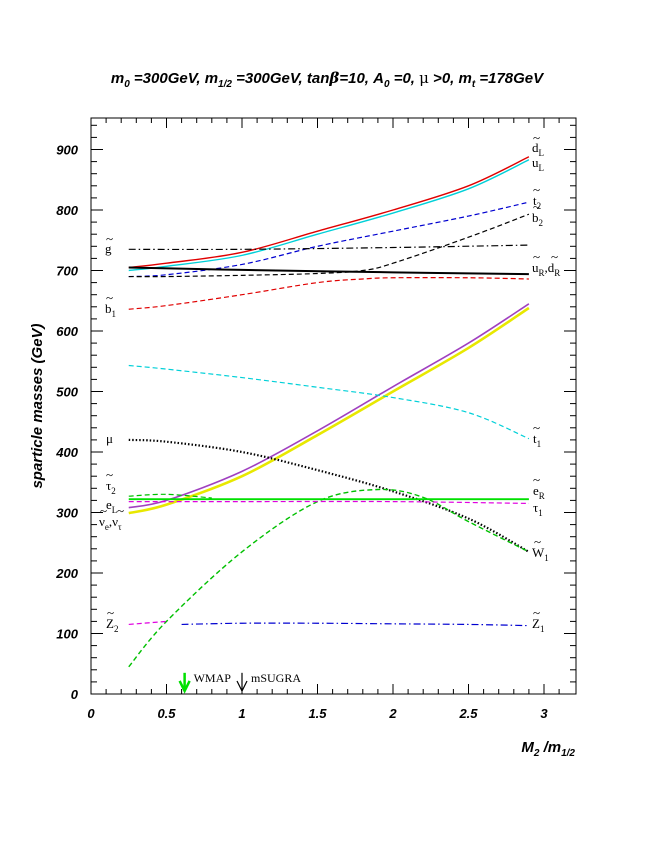 Image resolution: width=654 pixels, height=846 pixels. I want to click on svg-text: μ, so click(109, 438).